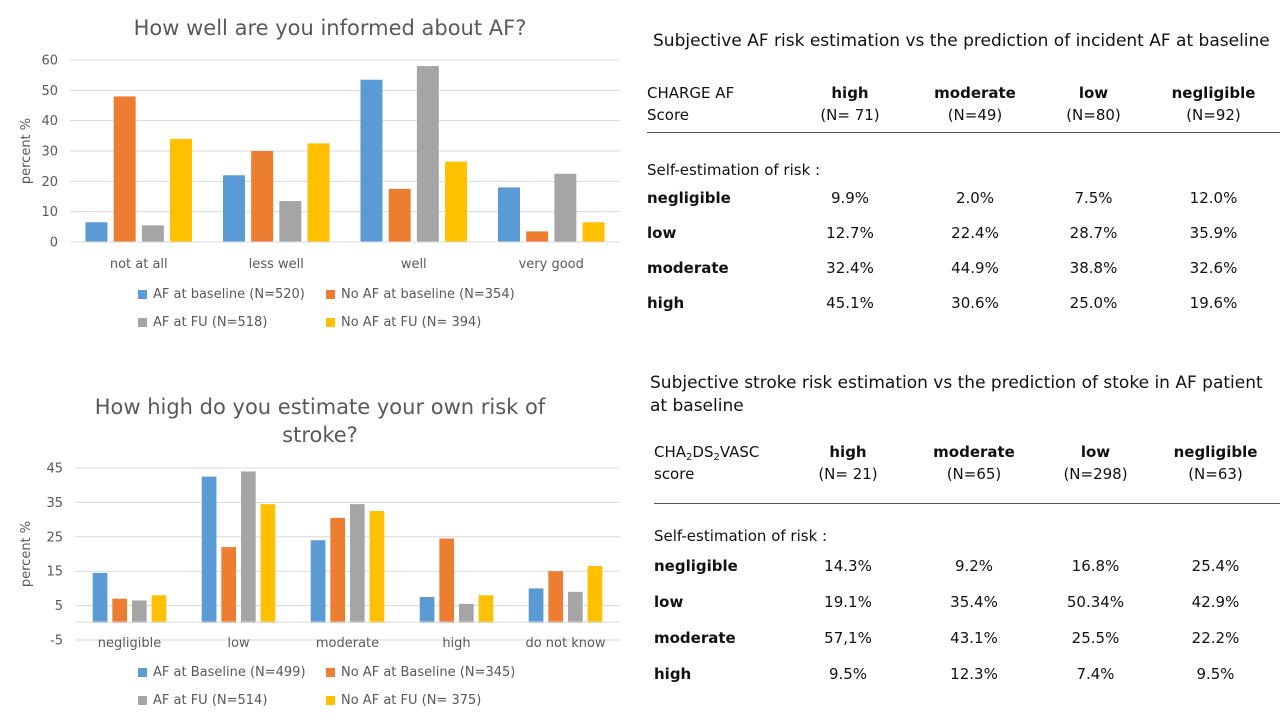 This screenshot has height=720, width=1280. Describe the element at coordinates (49, 152) in the screenshot. I see `y-tick-label: 30` at that location.